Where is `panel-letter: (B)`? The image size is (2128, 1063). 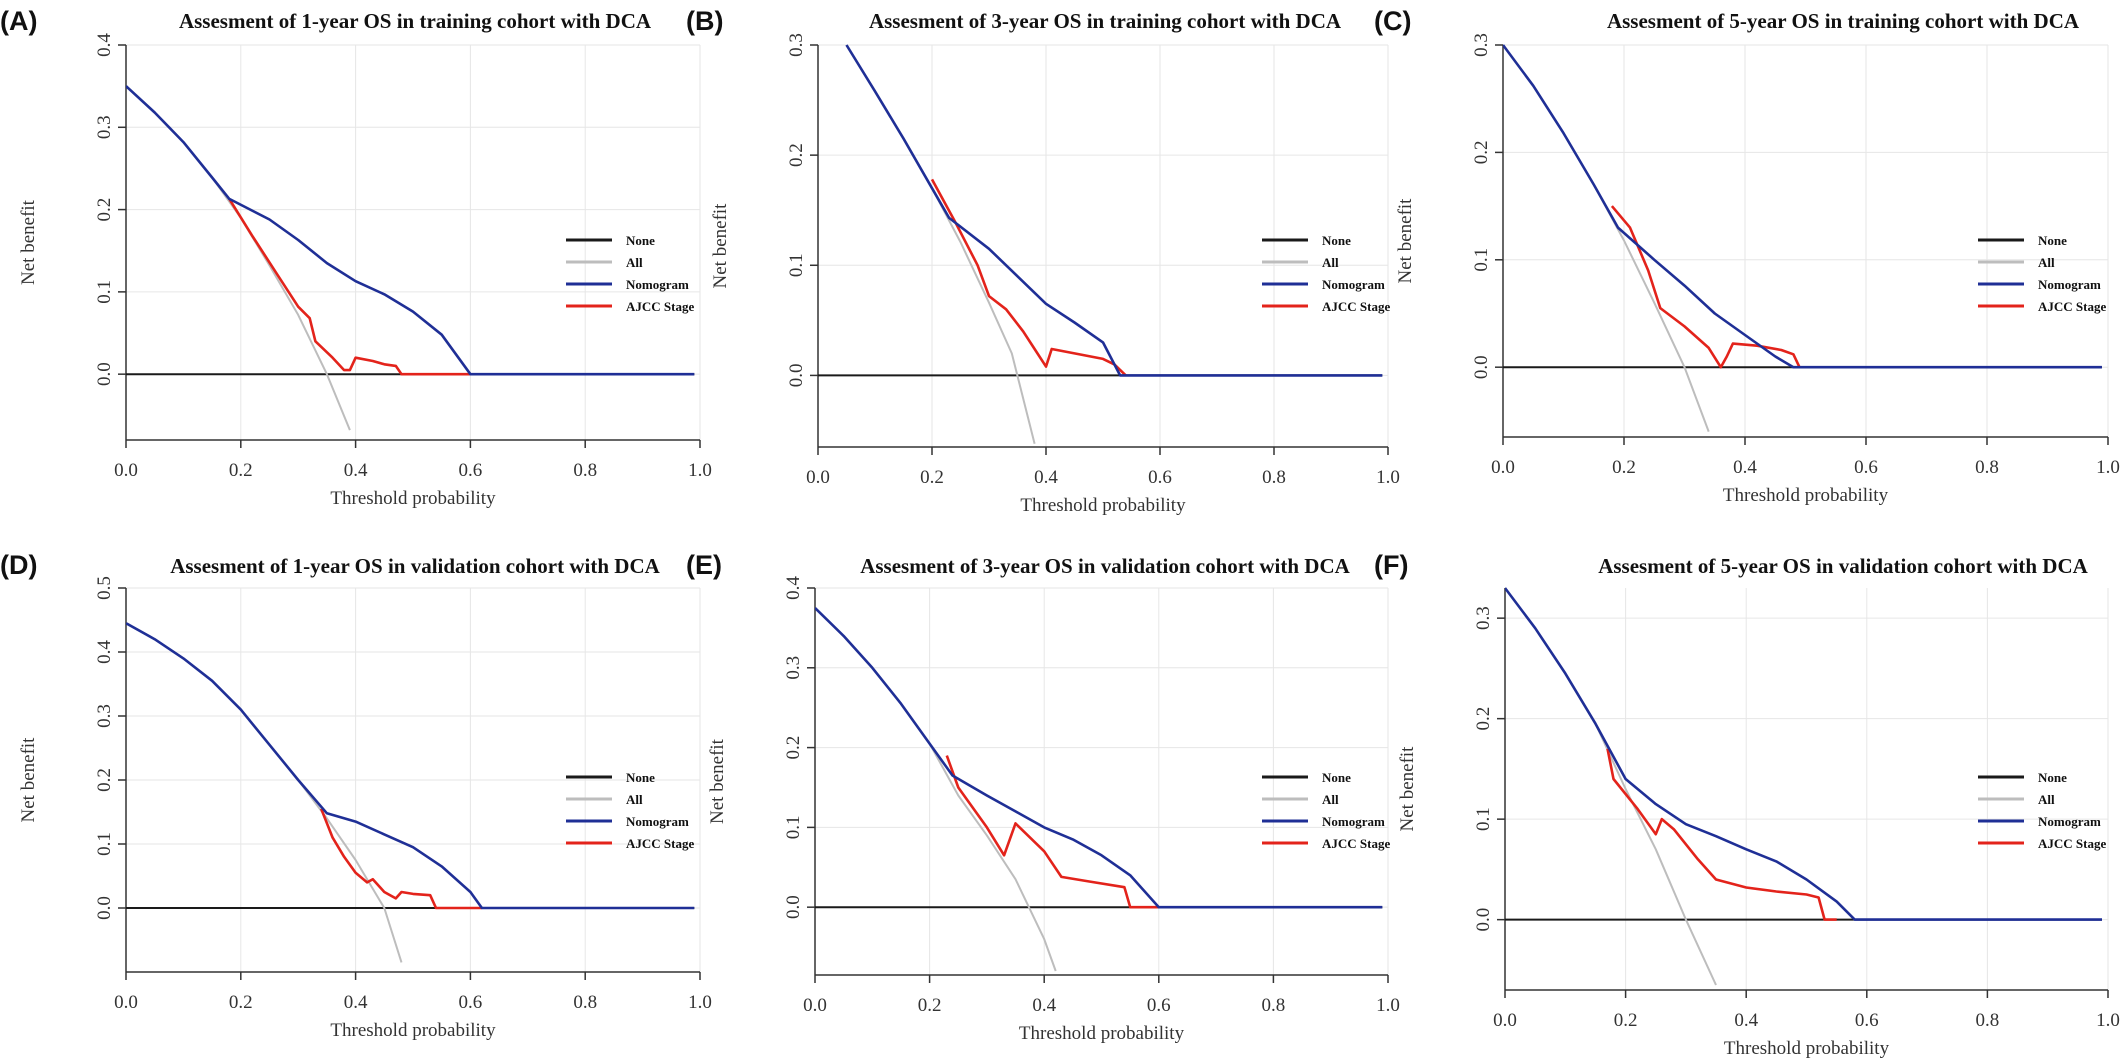
panel-letter: (B) is located at coordinates (704, 21).